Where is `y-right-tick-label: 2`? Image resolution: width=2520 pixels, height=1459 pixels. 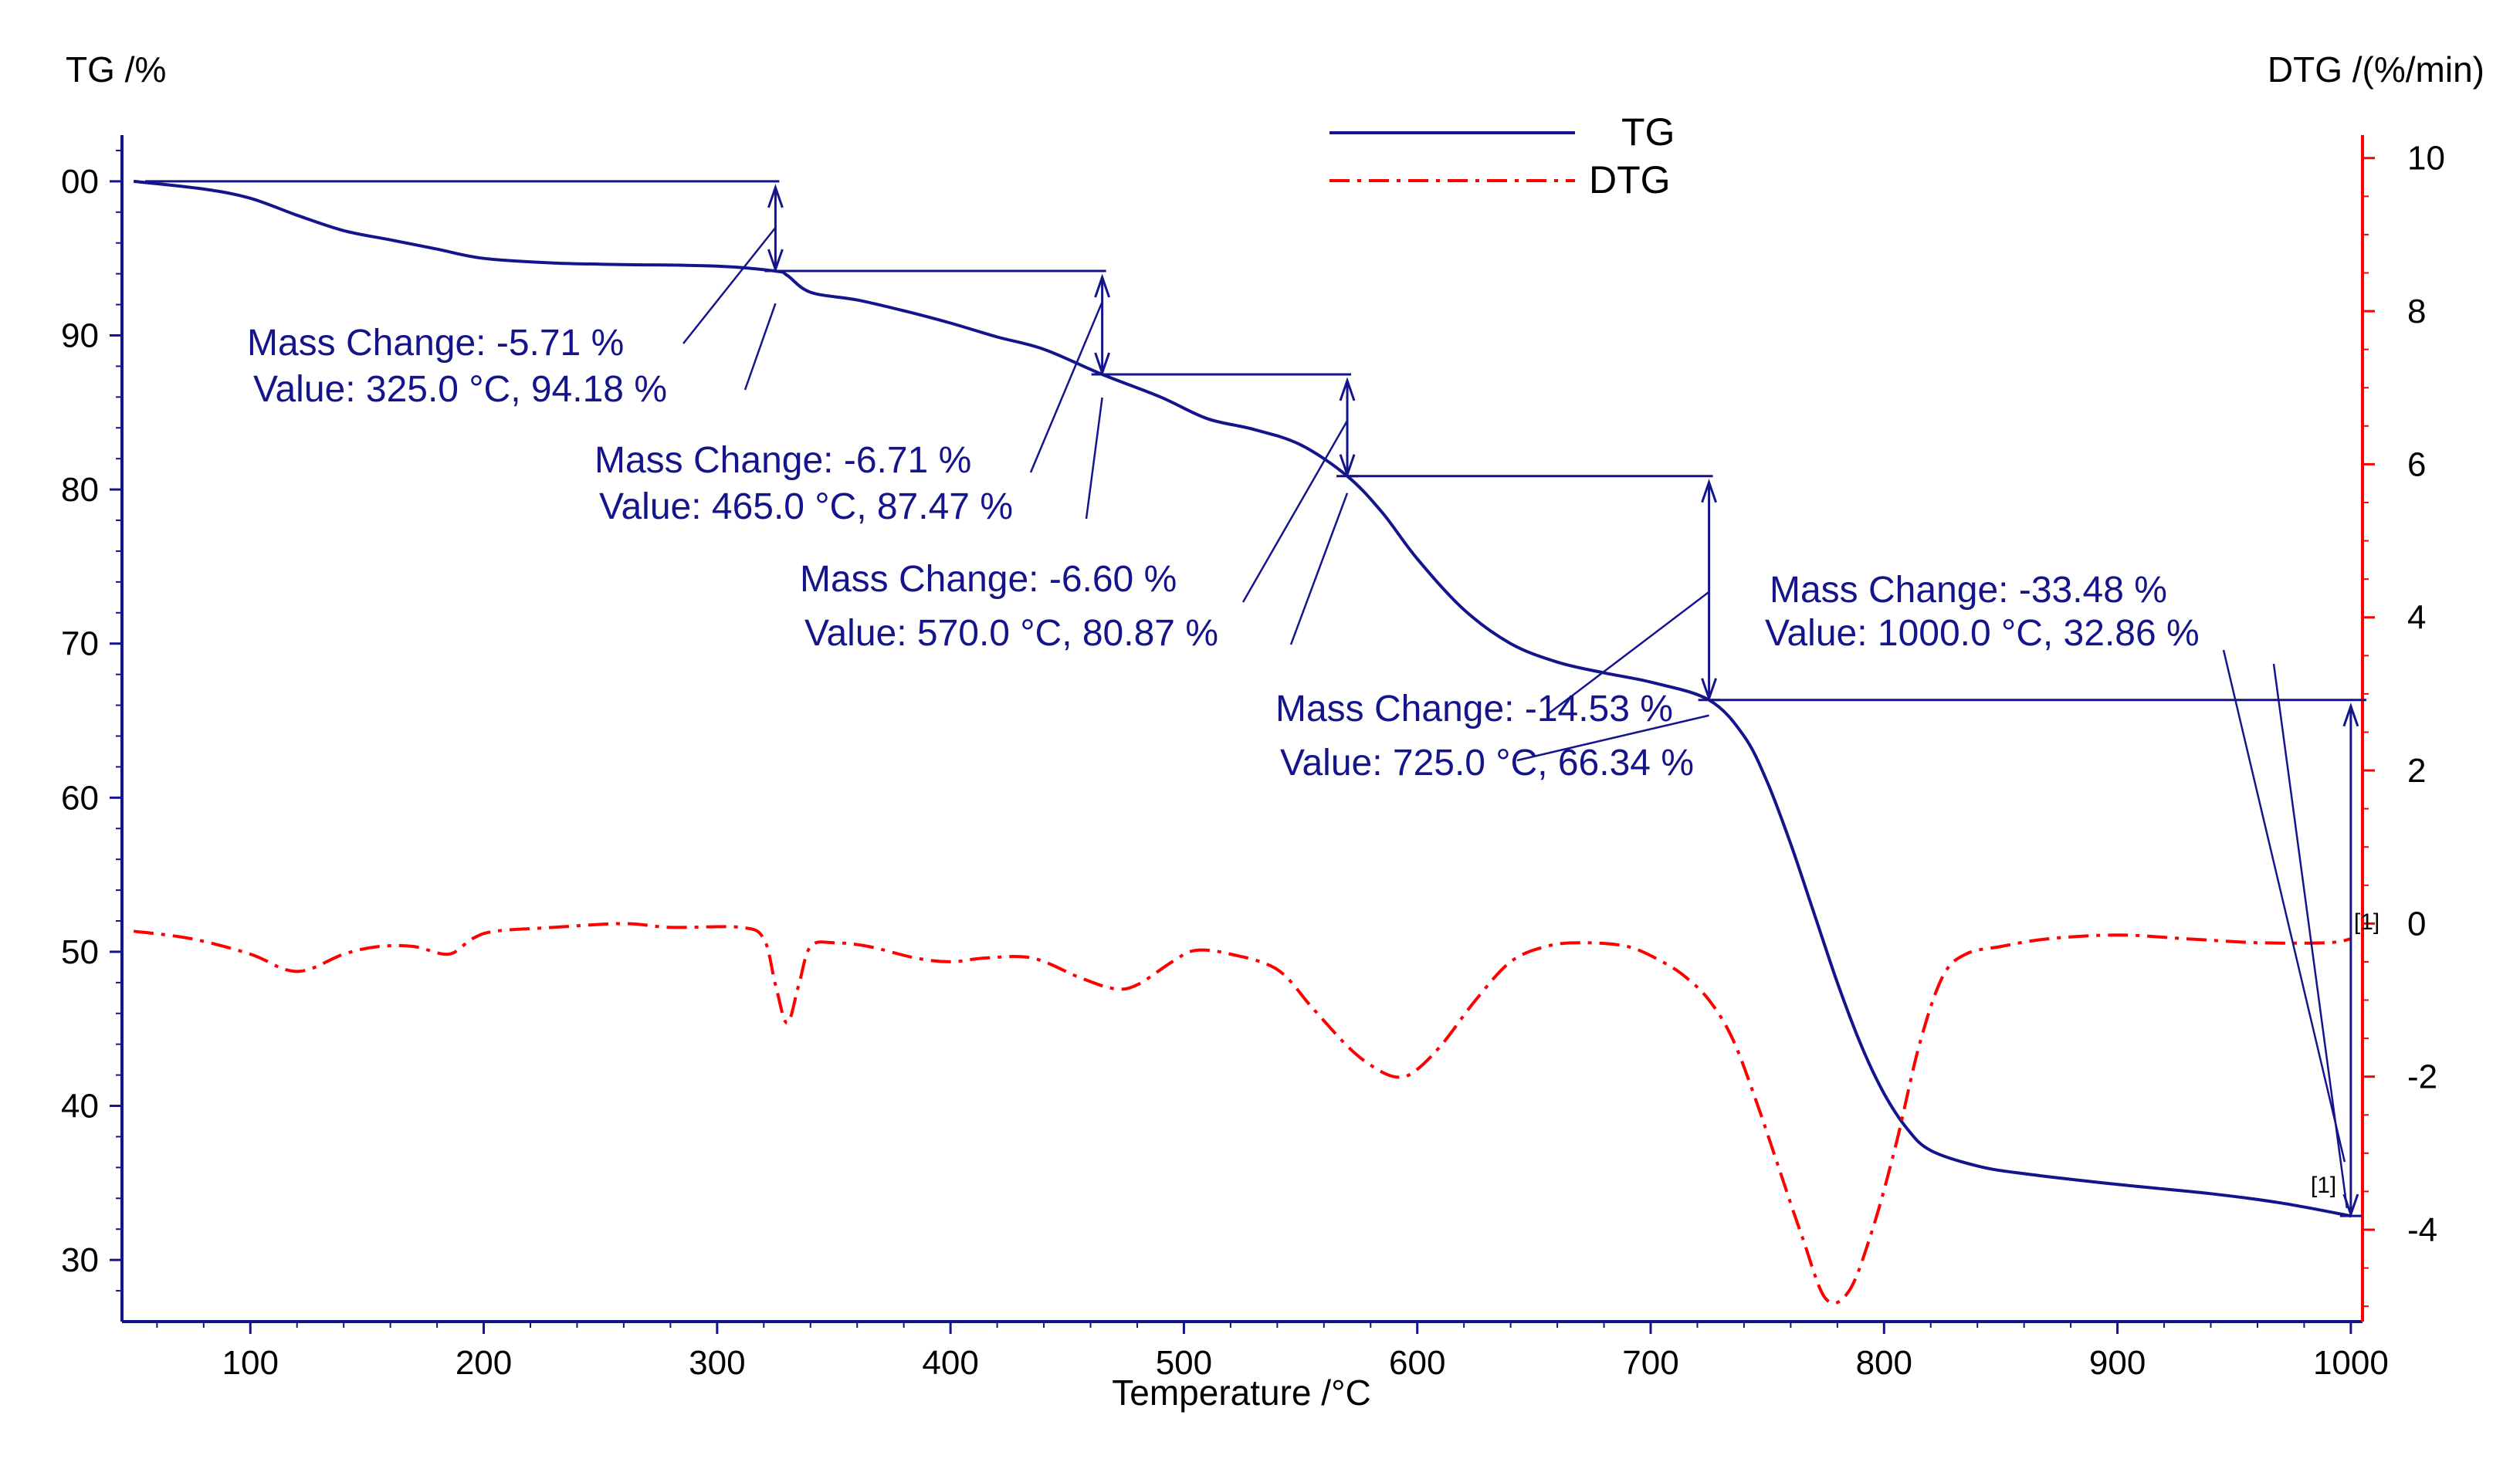 y-right-tick-label: 2 is located at coordinates (2416, 771).